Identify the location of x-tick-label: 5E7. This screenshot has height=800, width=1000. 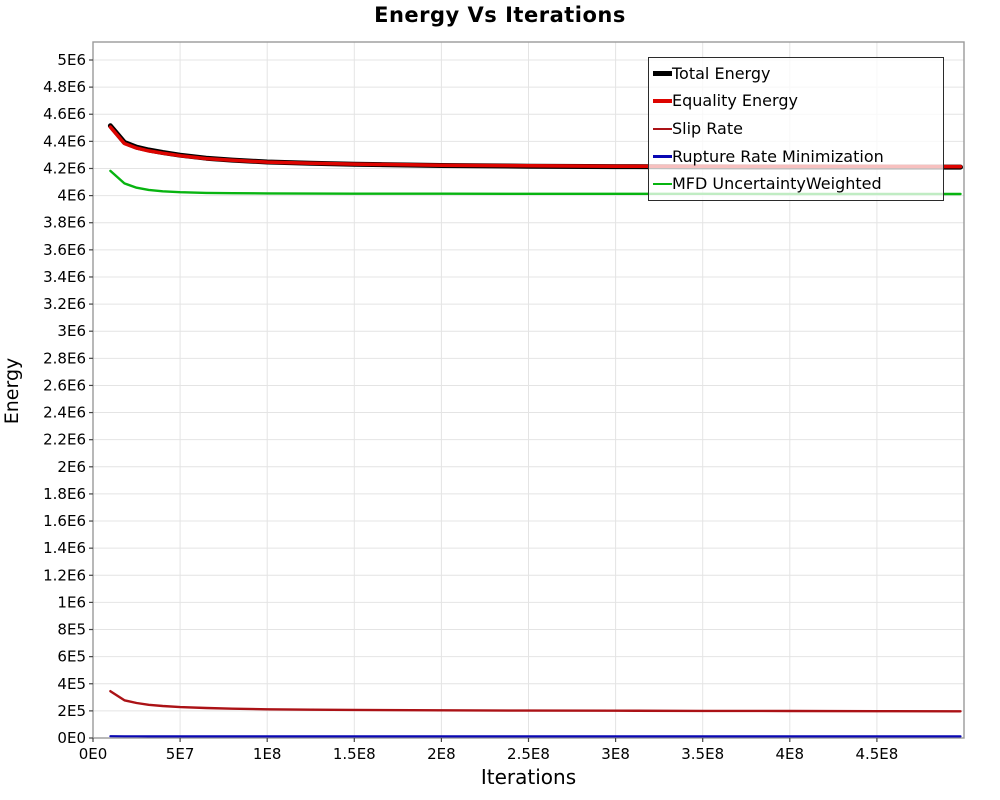
(180, 754).